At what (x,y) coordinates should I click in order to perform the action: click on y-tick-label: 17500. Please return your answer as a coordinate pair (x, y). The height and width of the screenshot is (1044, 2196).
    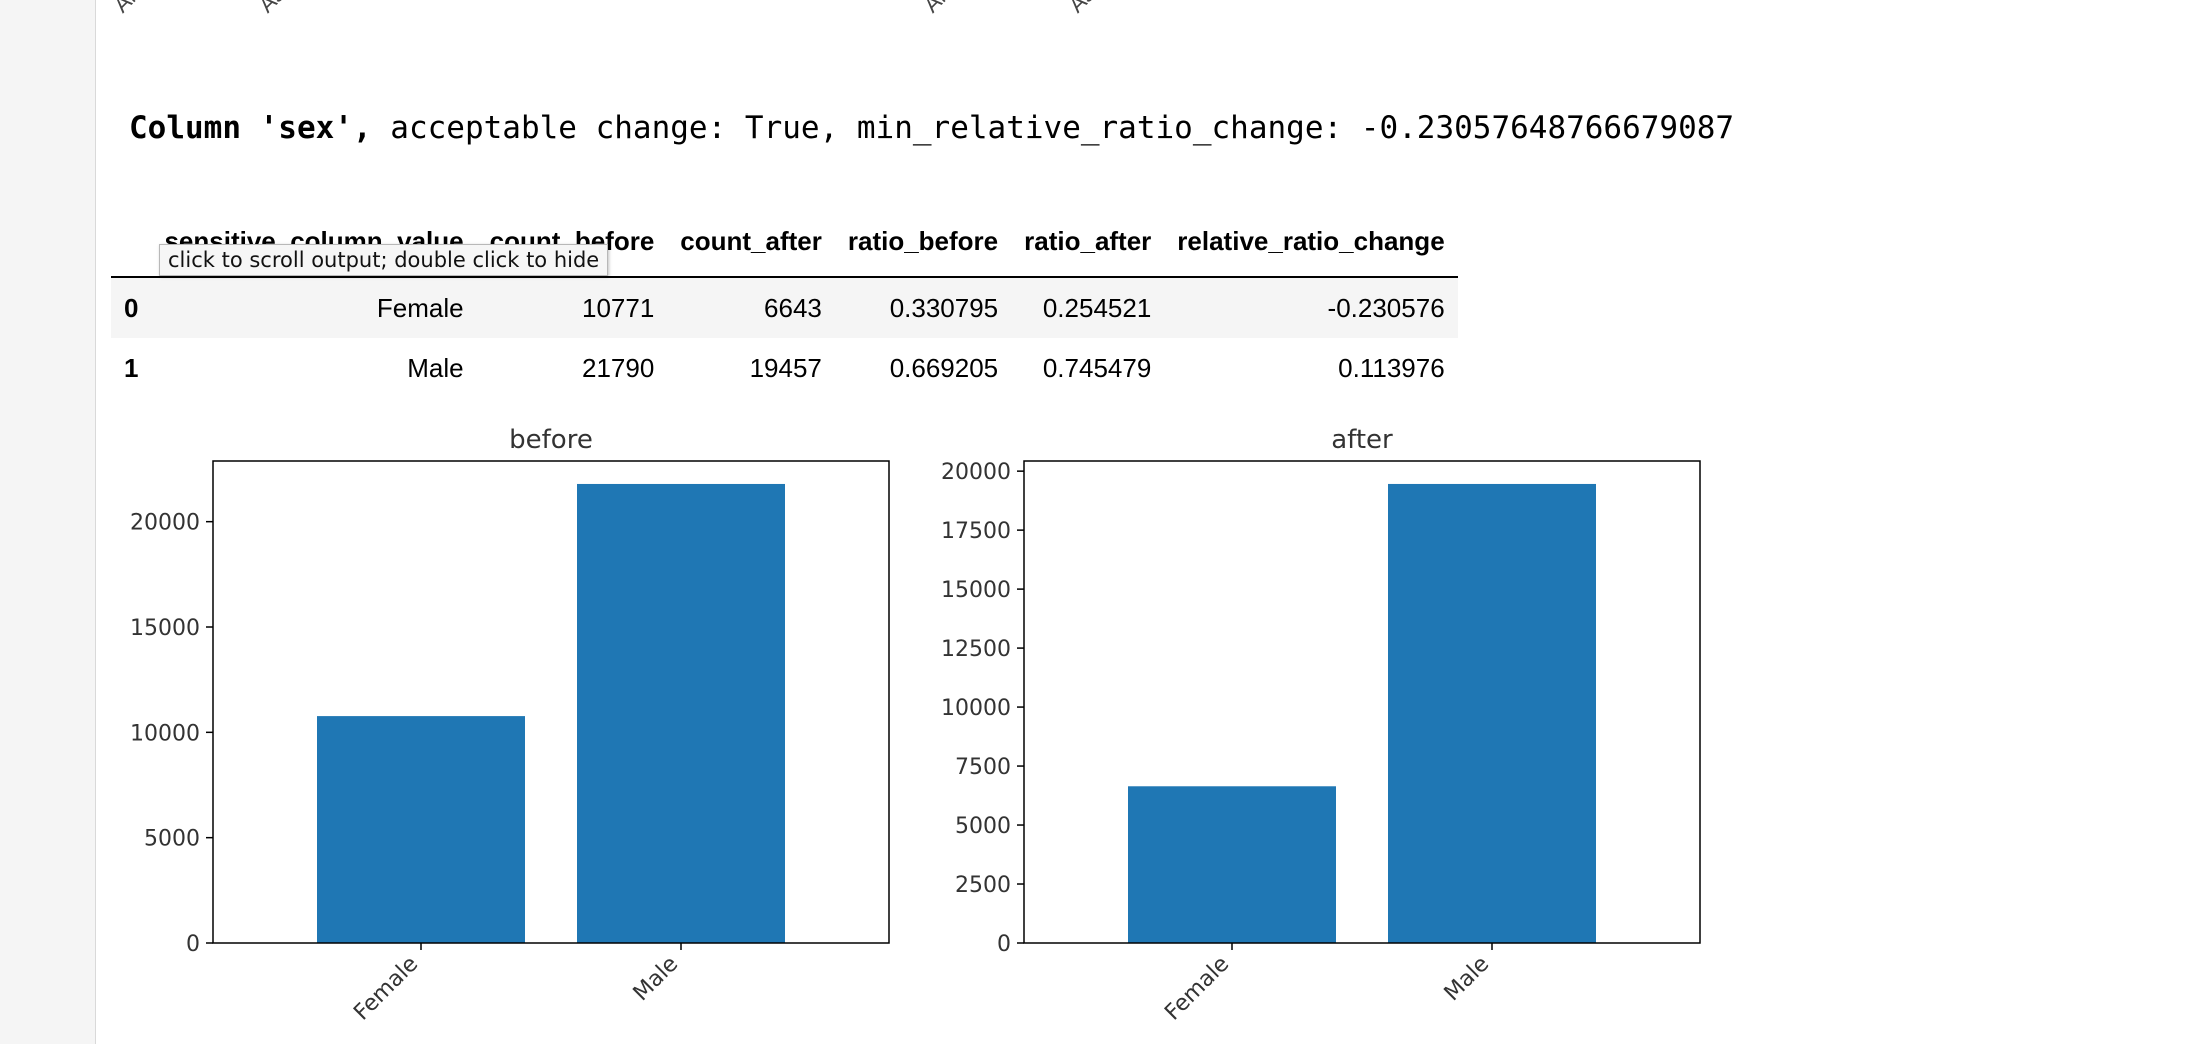
    Looking at the image, I should click on (976, 531).